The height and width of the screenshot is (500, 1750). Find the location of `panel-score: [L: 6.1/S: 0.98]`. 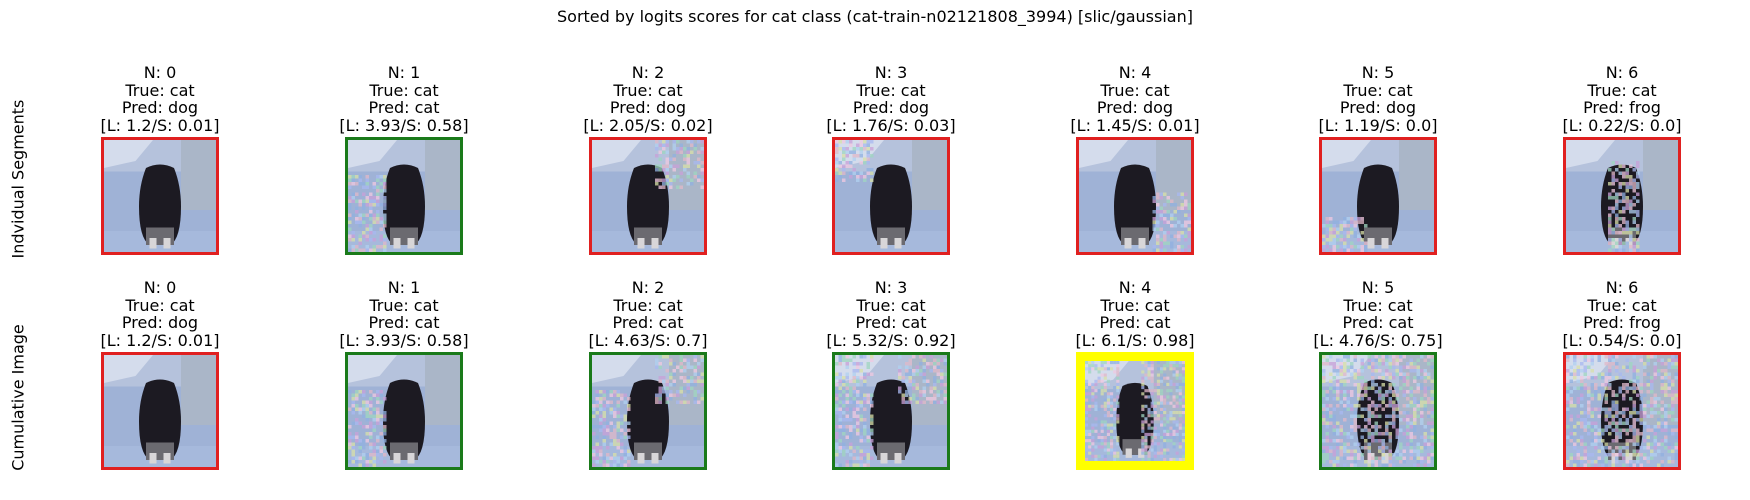

panel-score: [L: 6.1/S: 0.98] is located at coordinates (1135, 340).